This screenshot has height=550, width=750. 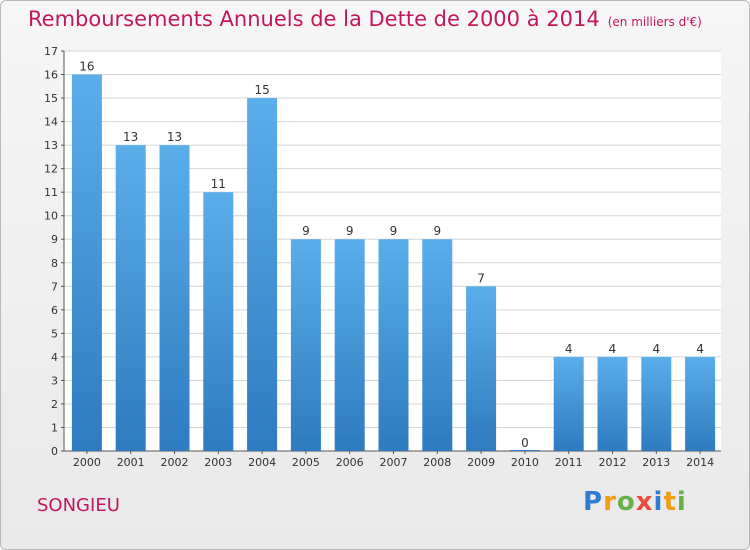 I want to click on data-label-2000: 16, so click(x=86, y=67).